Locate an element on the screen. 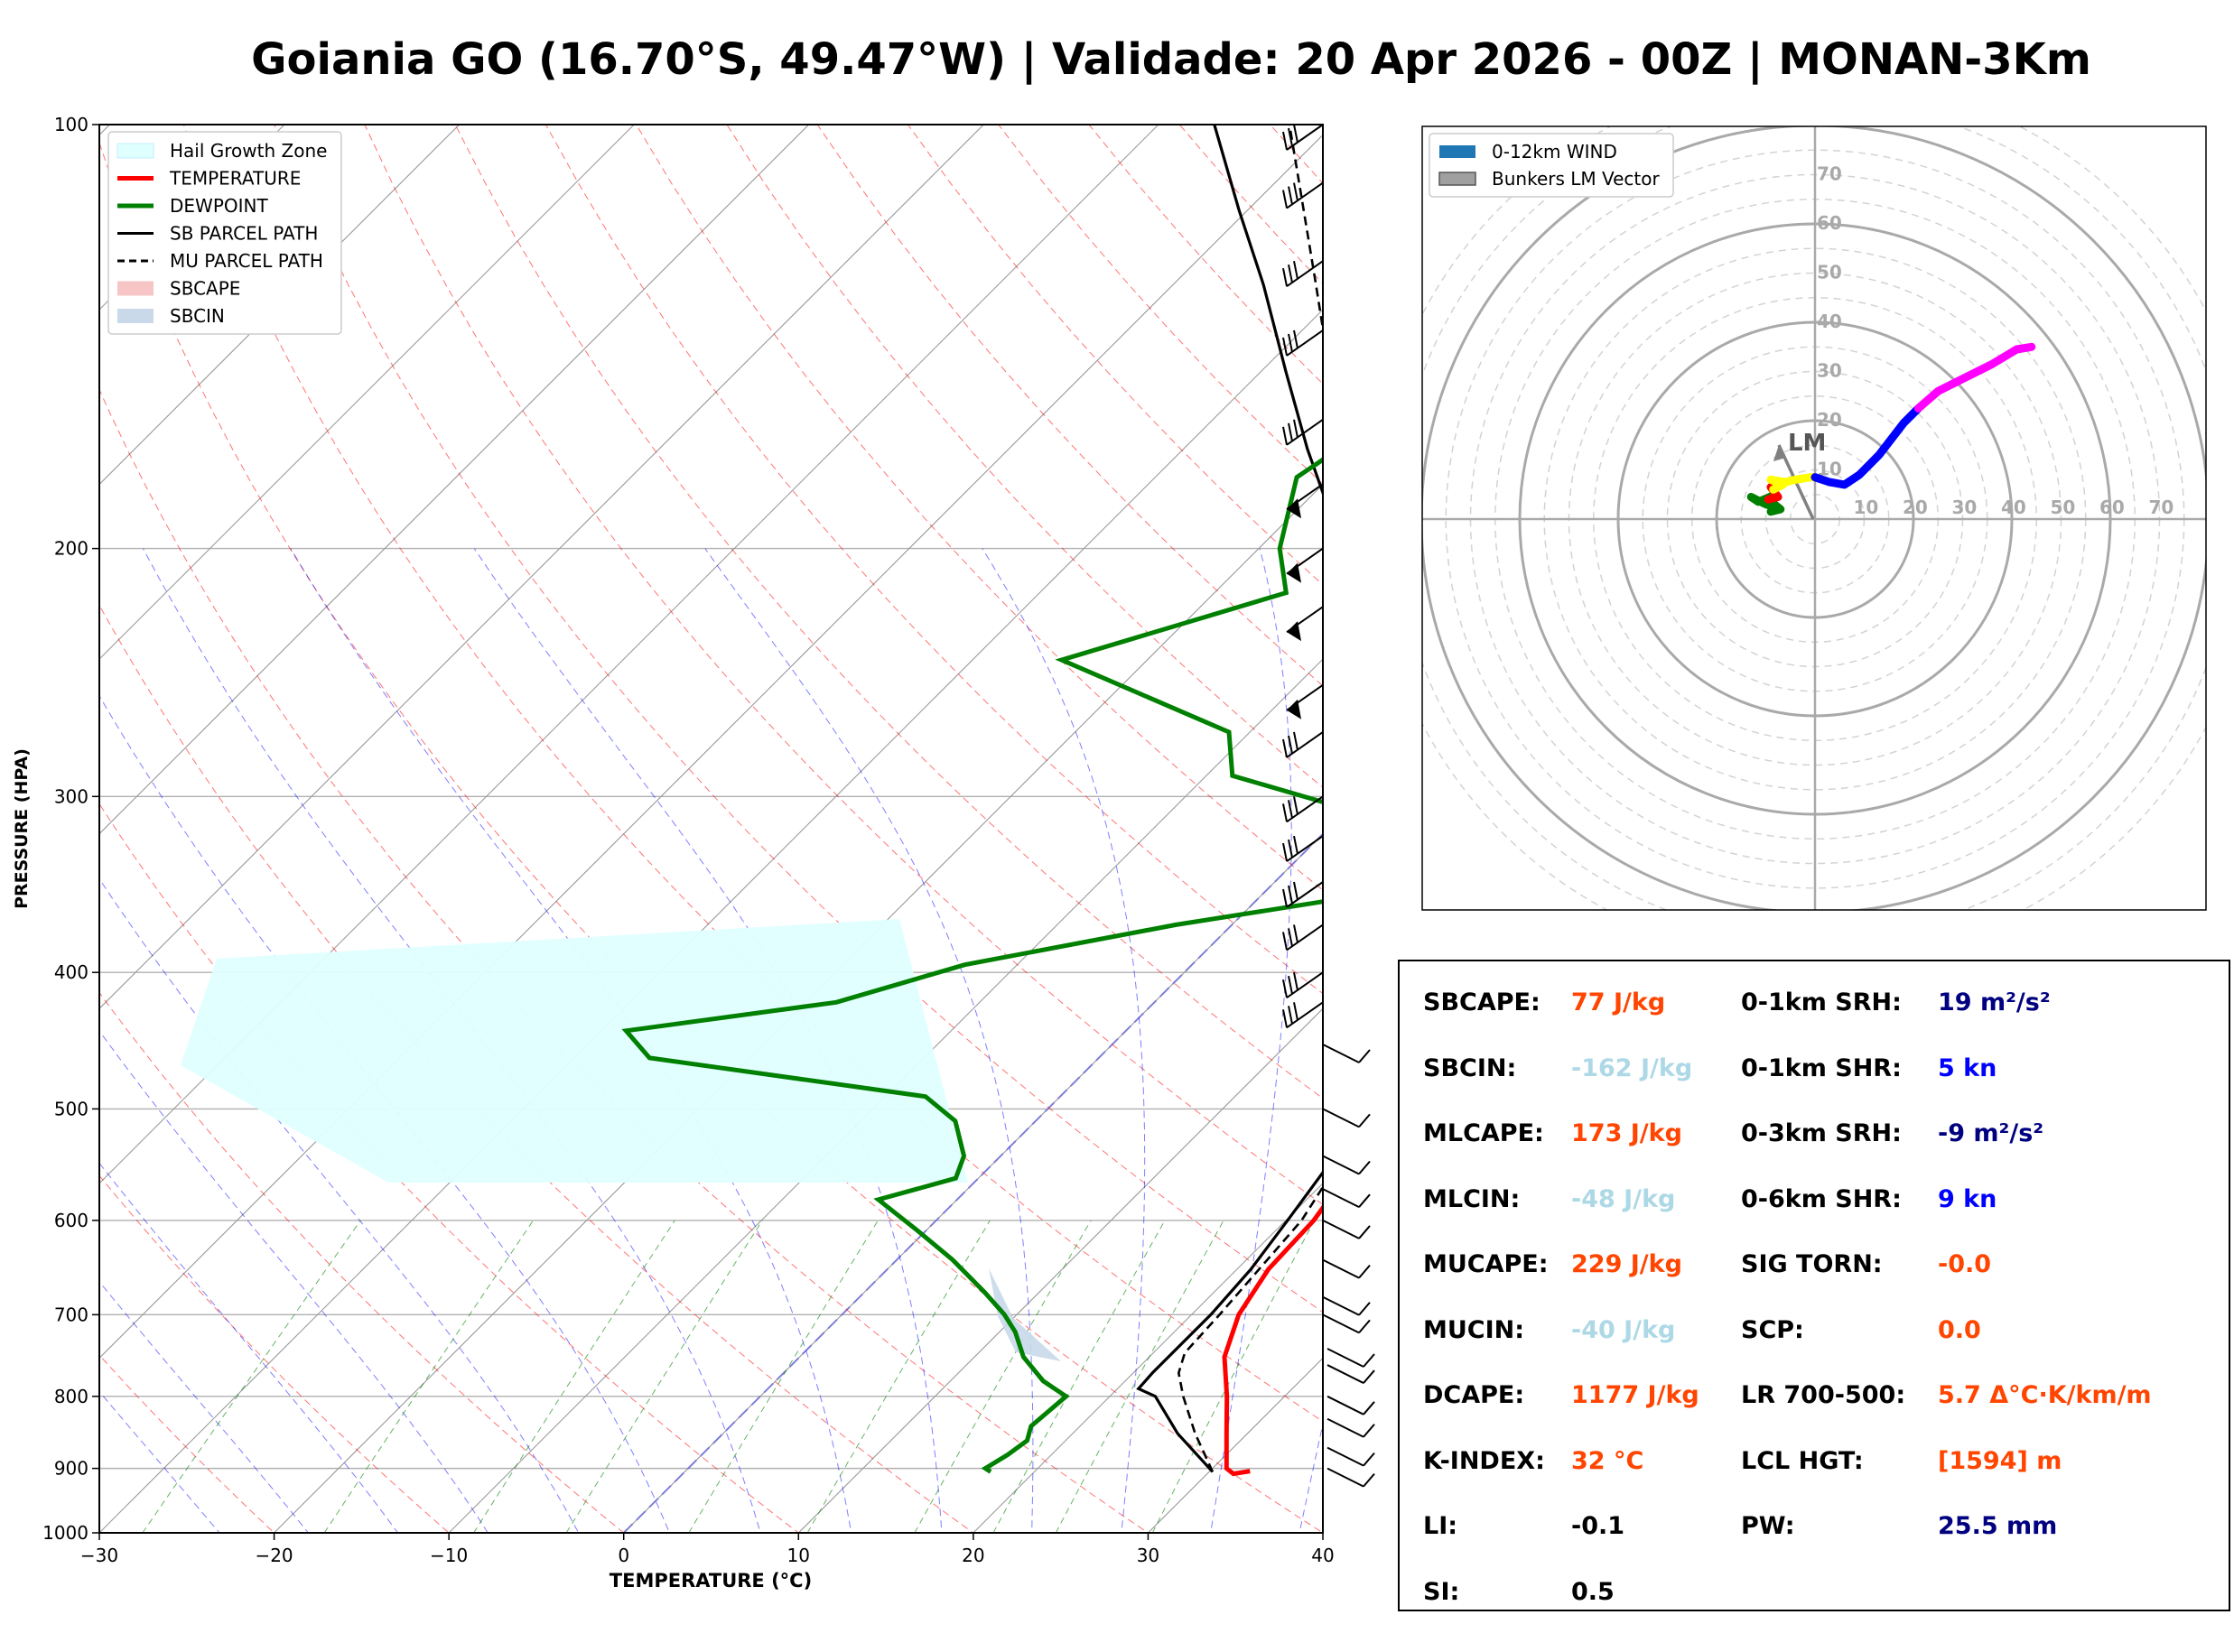 The width and height of the screenshot is (2234, 1652). index-label: SIG TORN: is located at coordinates (1812, 1264).